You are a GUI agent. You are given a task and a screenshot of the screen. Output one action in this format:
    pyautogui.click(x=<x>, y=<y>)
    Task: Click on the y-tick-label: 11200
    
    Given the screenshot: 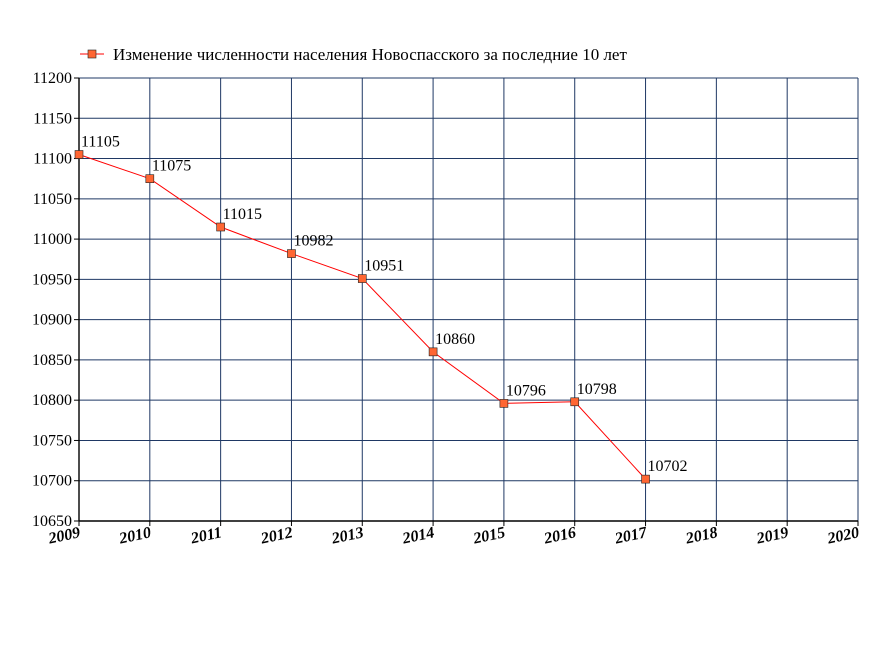 What is the action you would take?
    pyautogui.click(x=52, y=78)
    